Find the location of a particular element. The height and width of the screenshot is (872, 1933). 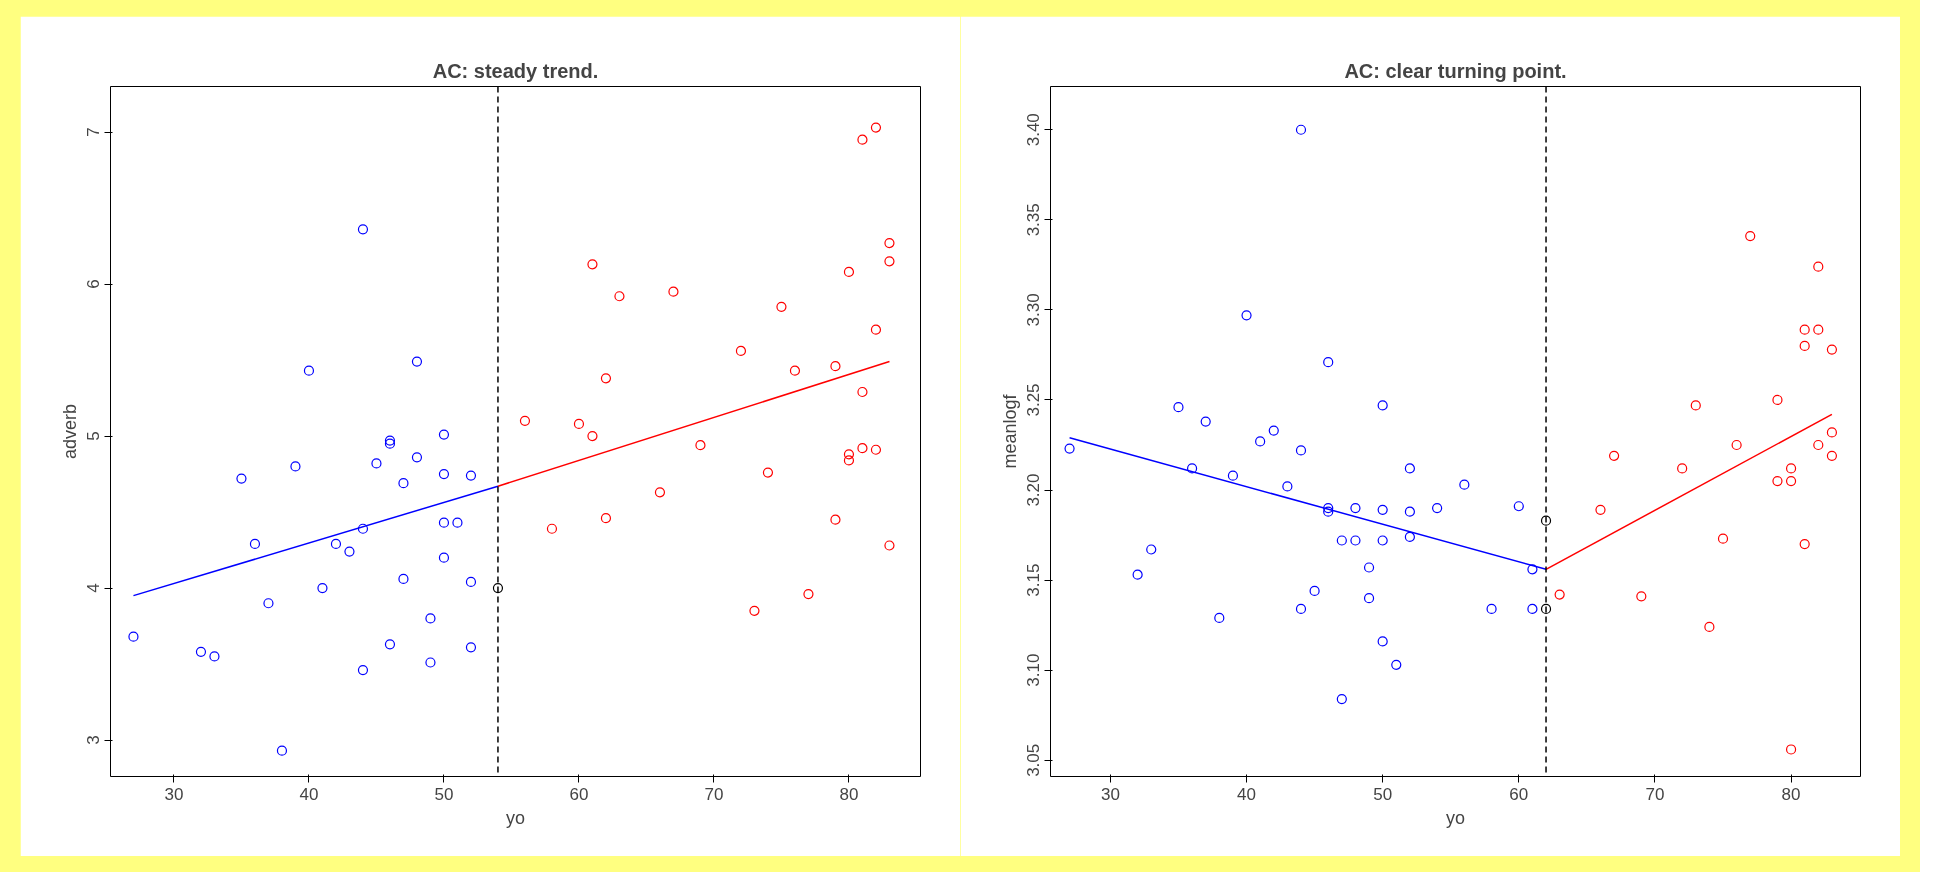

y-tick-label: 3.40 is located at coordinates (1034, 130).